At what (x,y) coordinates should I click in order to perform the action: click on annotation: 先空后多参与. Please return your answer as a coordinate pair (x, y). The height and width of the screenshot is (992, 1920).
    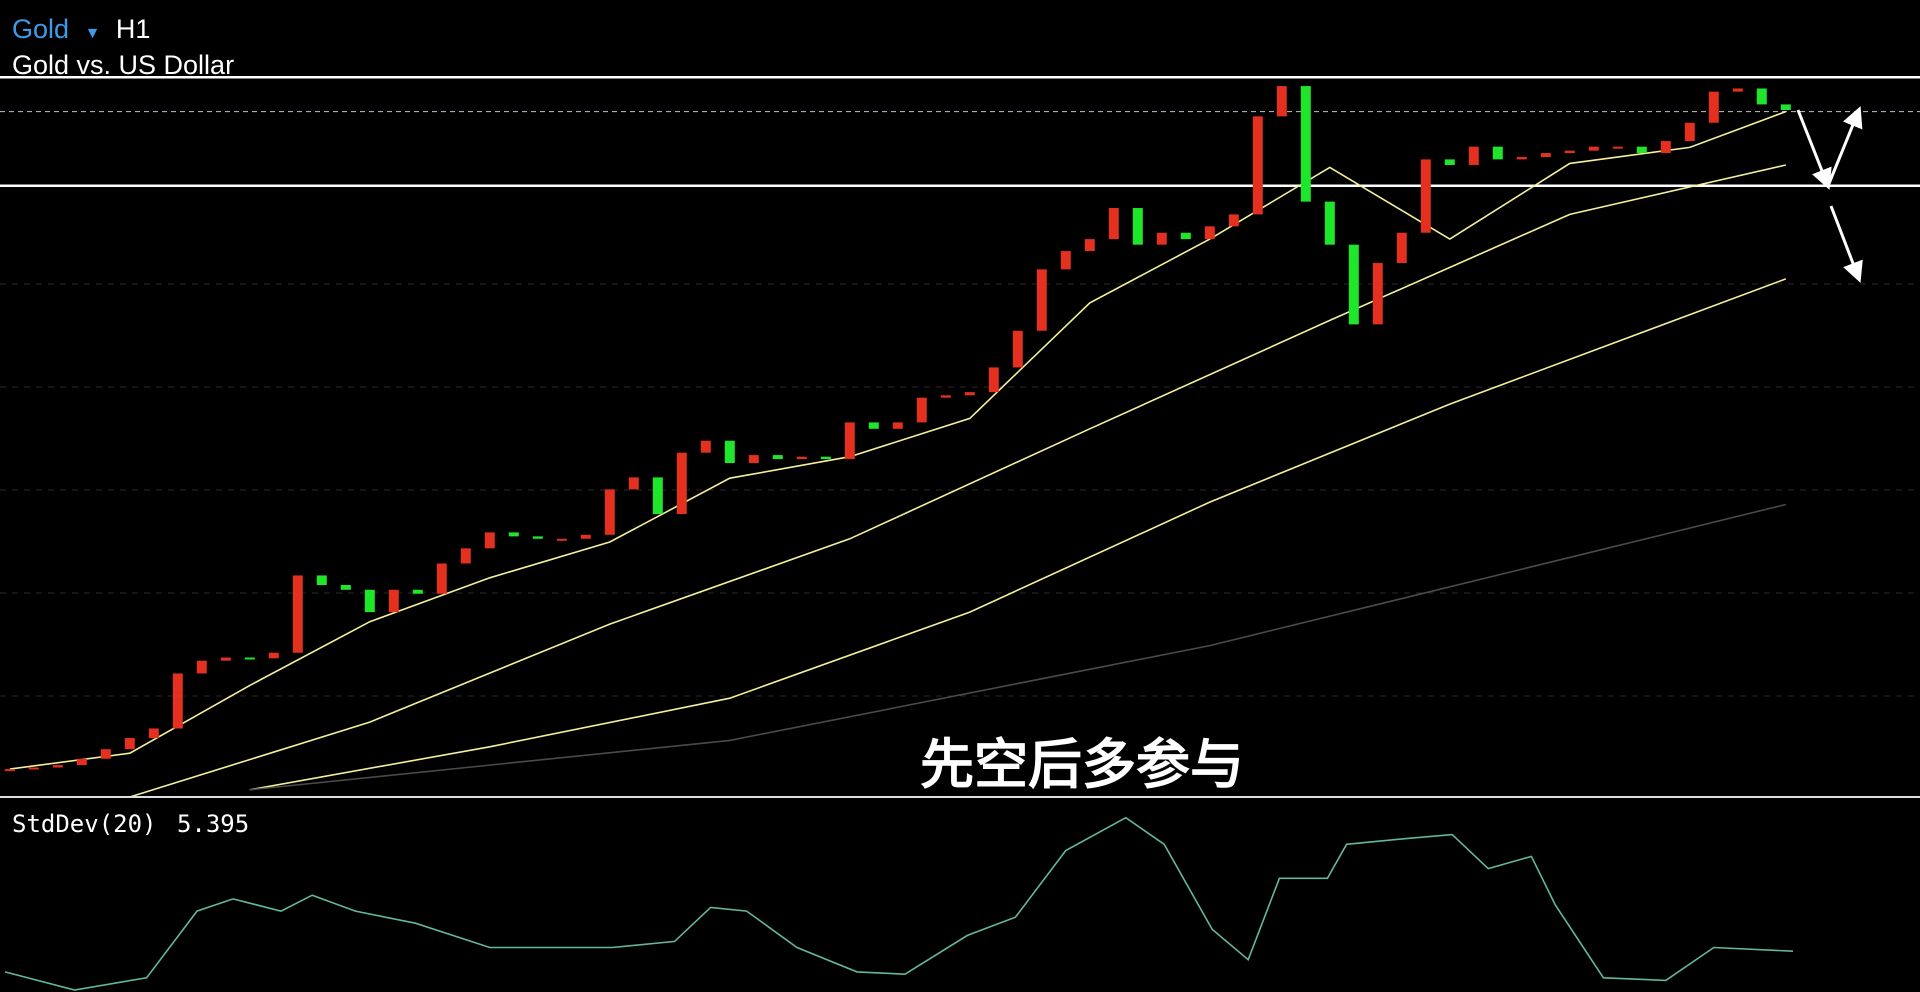
    Looking at the image, I should click on (1082, 764).